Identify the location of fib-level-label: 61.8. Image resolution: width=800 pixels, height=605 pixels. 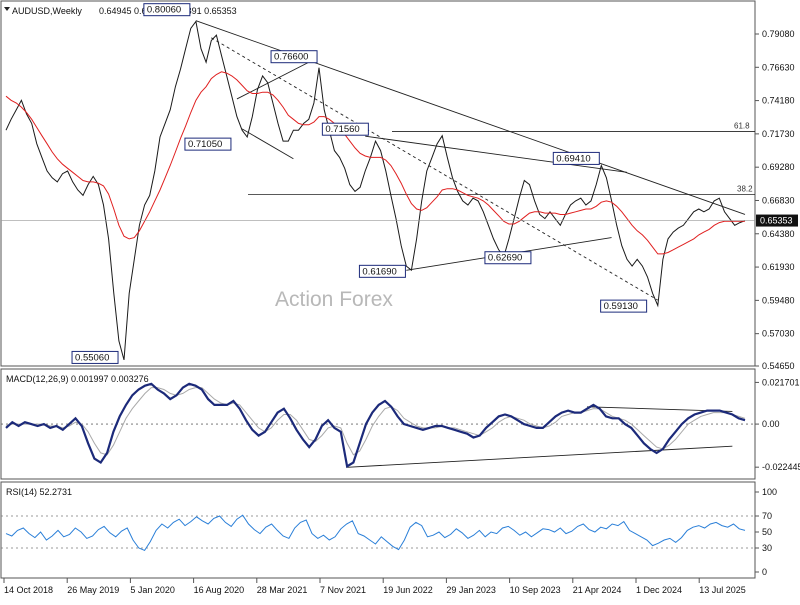
(742, 126).